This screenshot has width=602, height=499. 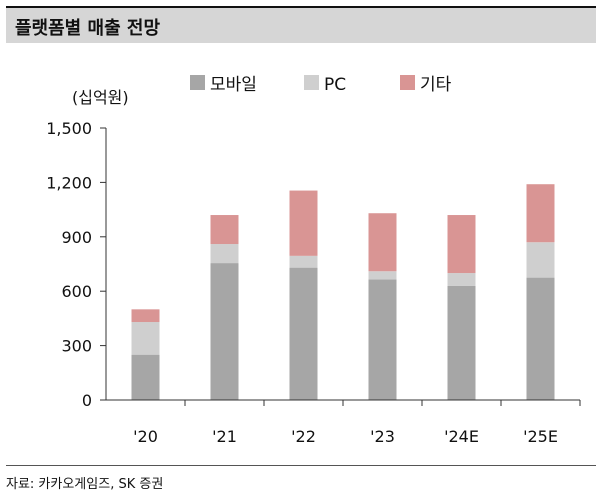 What do you see at coordinates (301, 24) in the screenshot?
I see `title-bar: 플랫폼별 매출 전망` at bounding box center [301, 24].